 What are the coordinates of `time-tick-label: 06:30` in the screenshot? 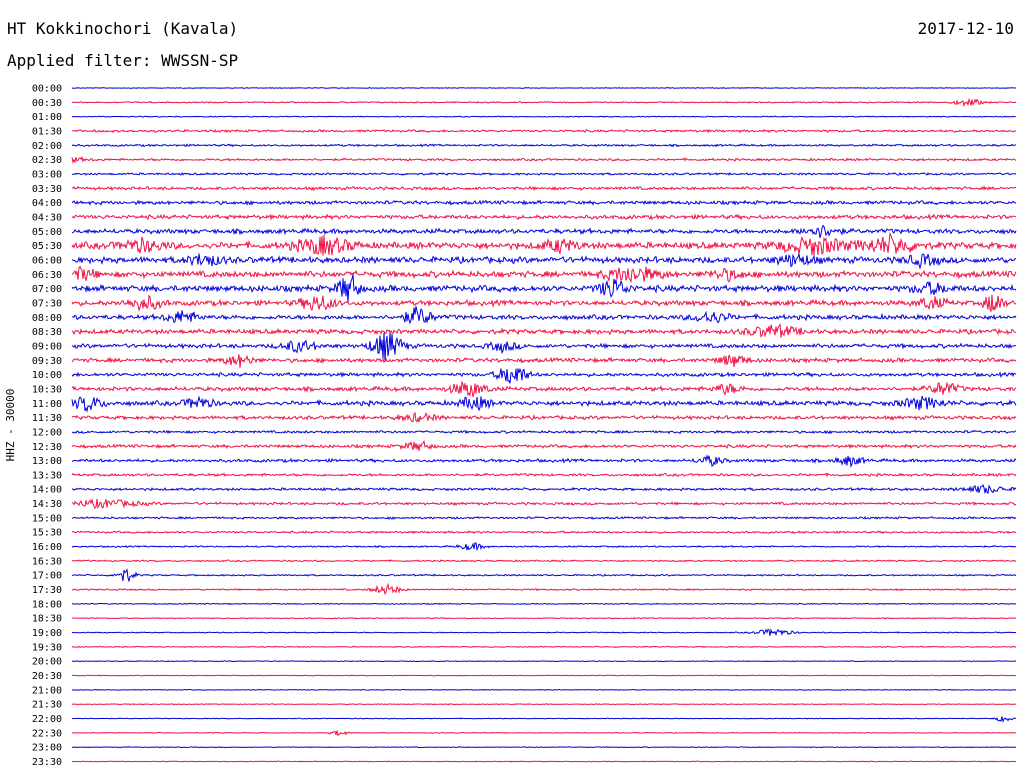 It's located at (47, 275).